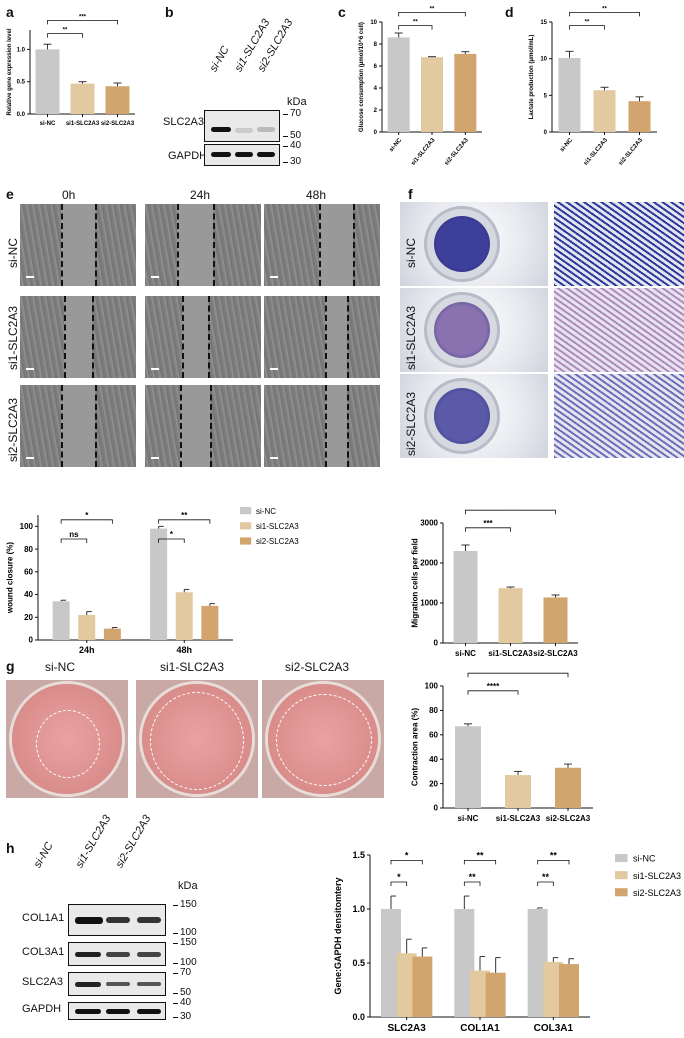 Image resolution: width=684 pixels, height=1038 pixels. What do you see at coordinates (185, 942) in the screenshot?
I see `marker: 150` at bounding box center [185, 942].